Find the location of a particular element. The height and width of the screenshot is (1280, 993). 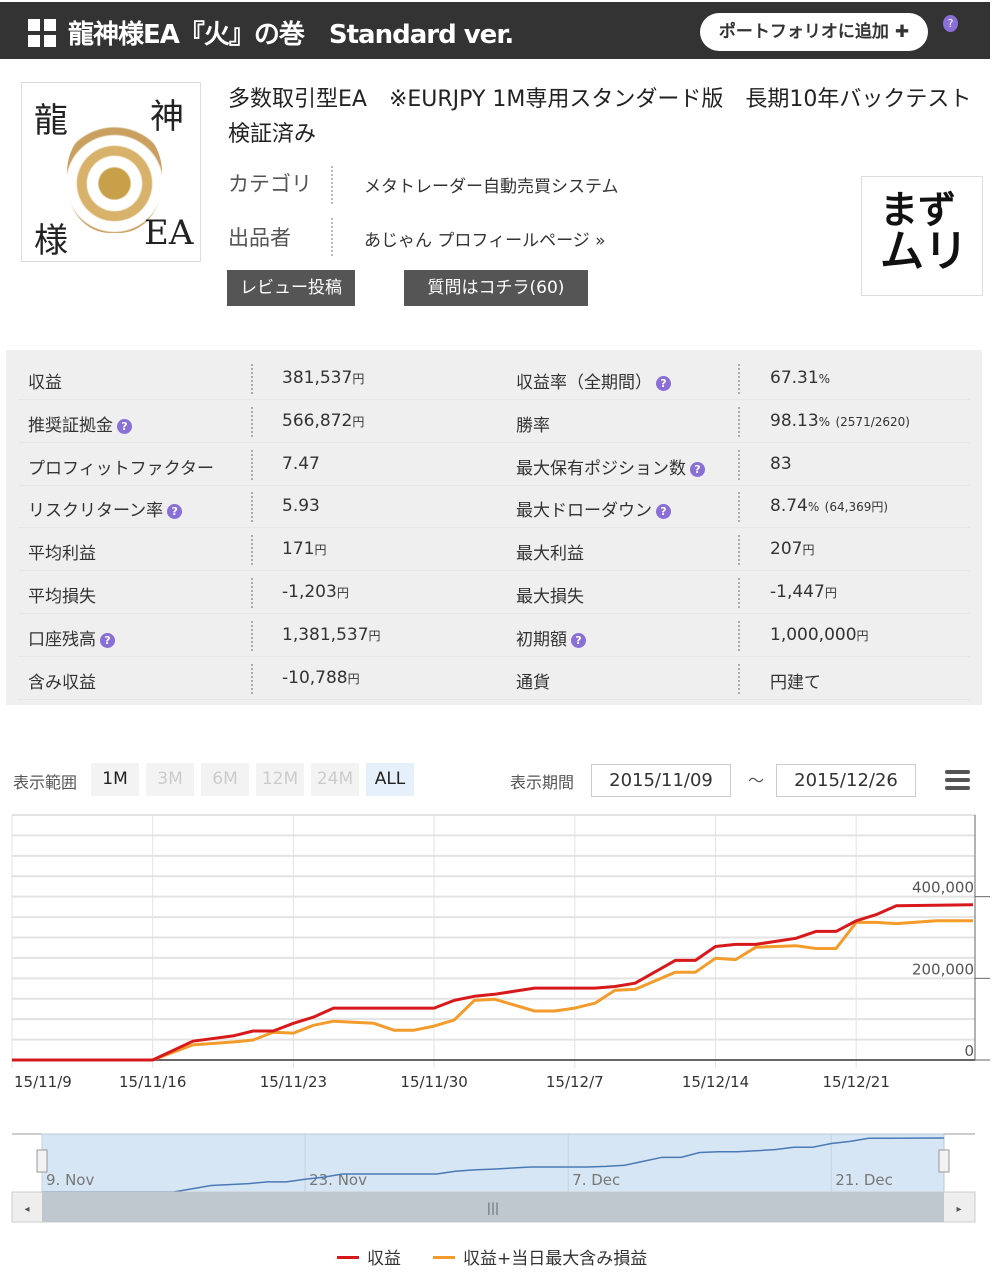

stat-value: 207円 is located at coordinates (792, 549).